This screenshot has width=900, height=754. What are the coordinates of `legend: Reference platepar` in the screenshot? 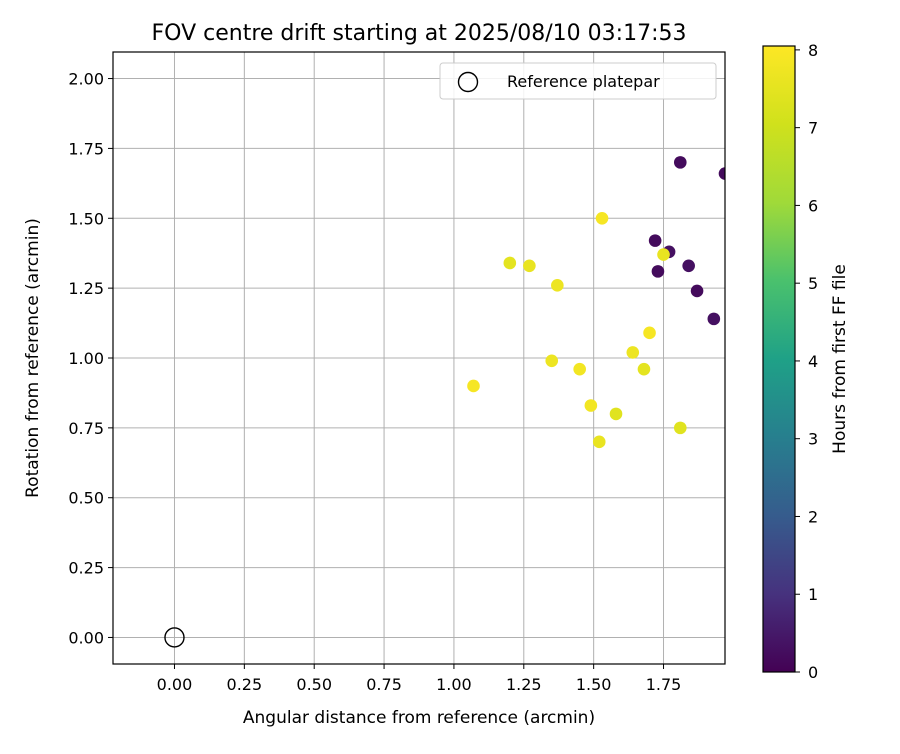 It's located at (578, 81).